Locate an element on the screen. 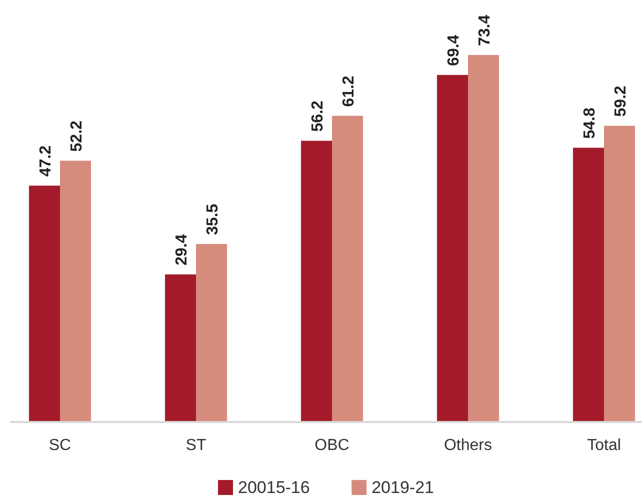 This screenshot has width=642, height=497. data-label: 69.4 is located at coordinates (453, 50).